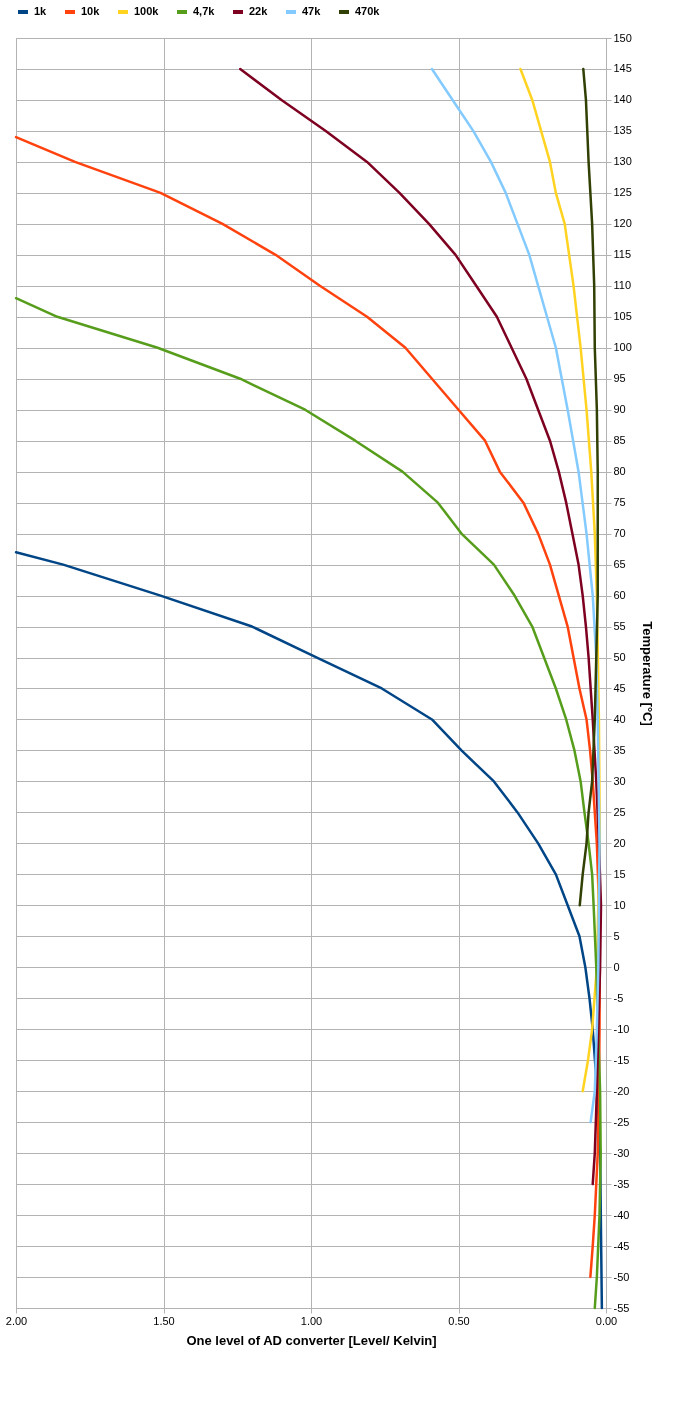  I want to click on y-tick-label: 110, so click(622, 285).